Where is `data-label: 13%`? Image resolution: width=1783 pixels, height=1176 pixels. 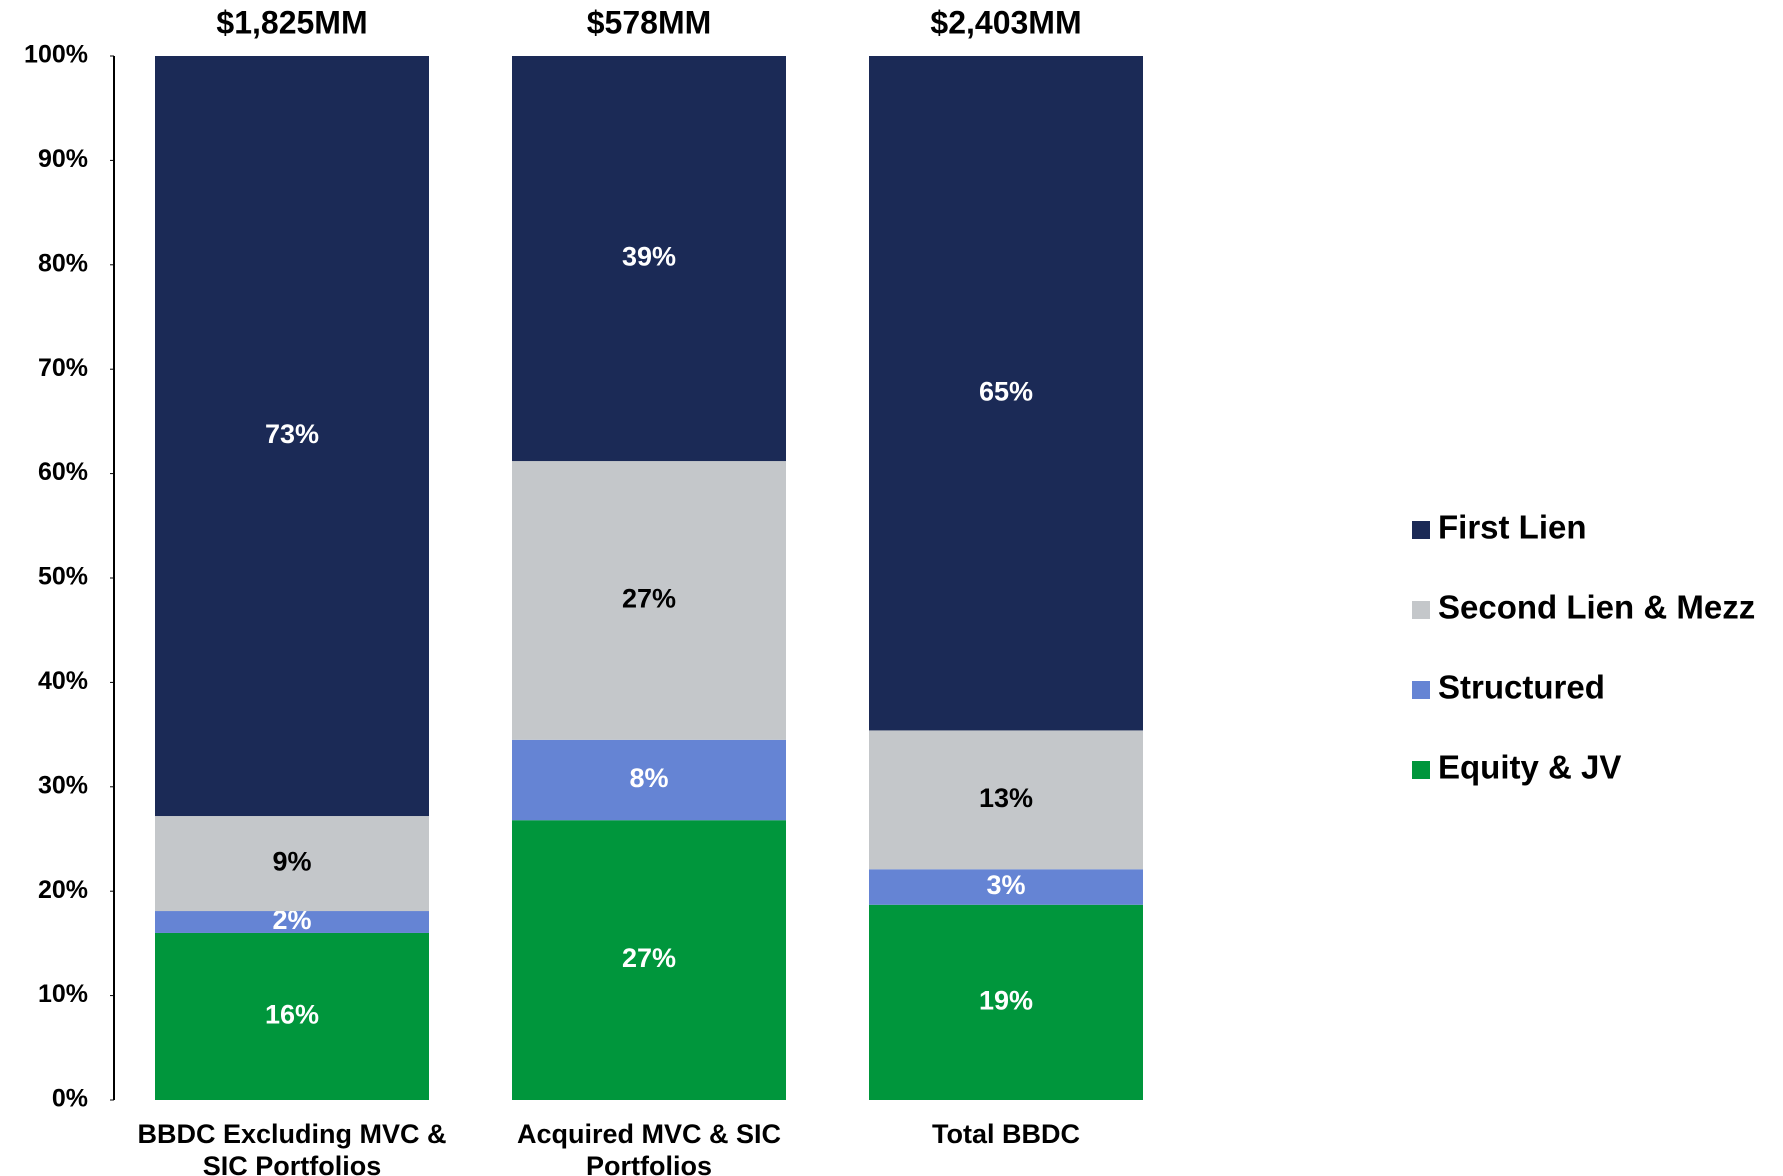
data-label: 13% is located at coordinates (1006, 798).